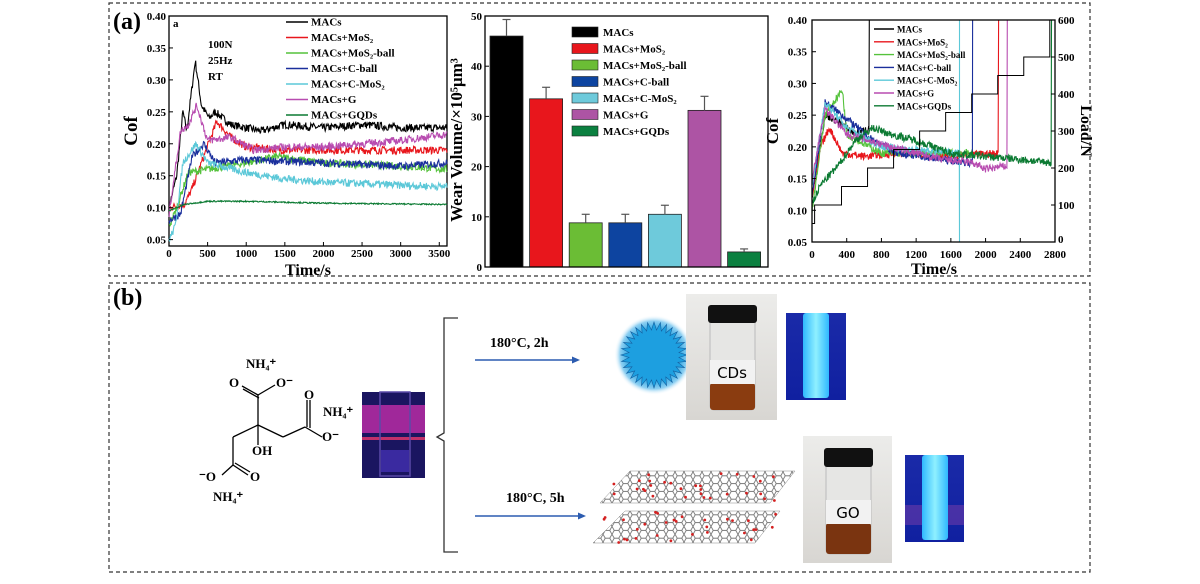 This screenshot has height=584, width=1200. What do you see at coordinates (323, 254) in the screenshot?
I see `x-tick-label: 2000` at bounding box center [323, 254].